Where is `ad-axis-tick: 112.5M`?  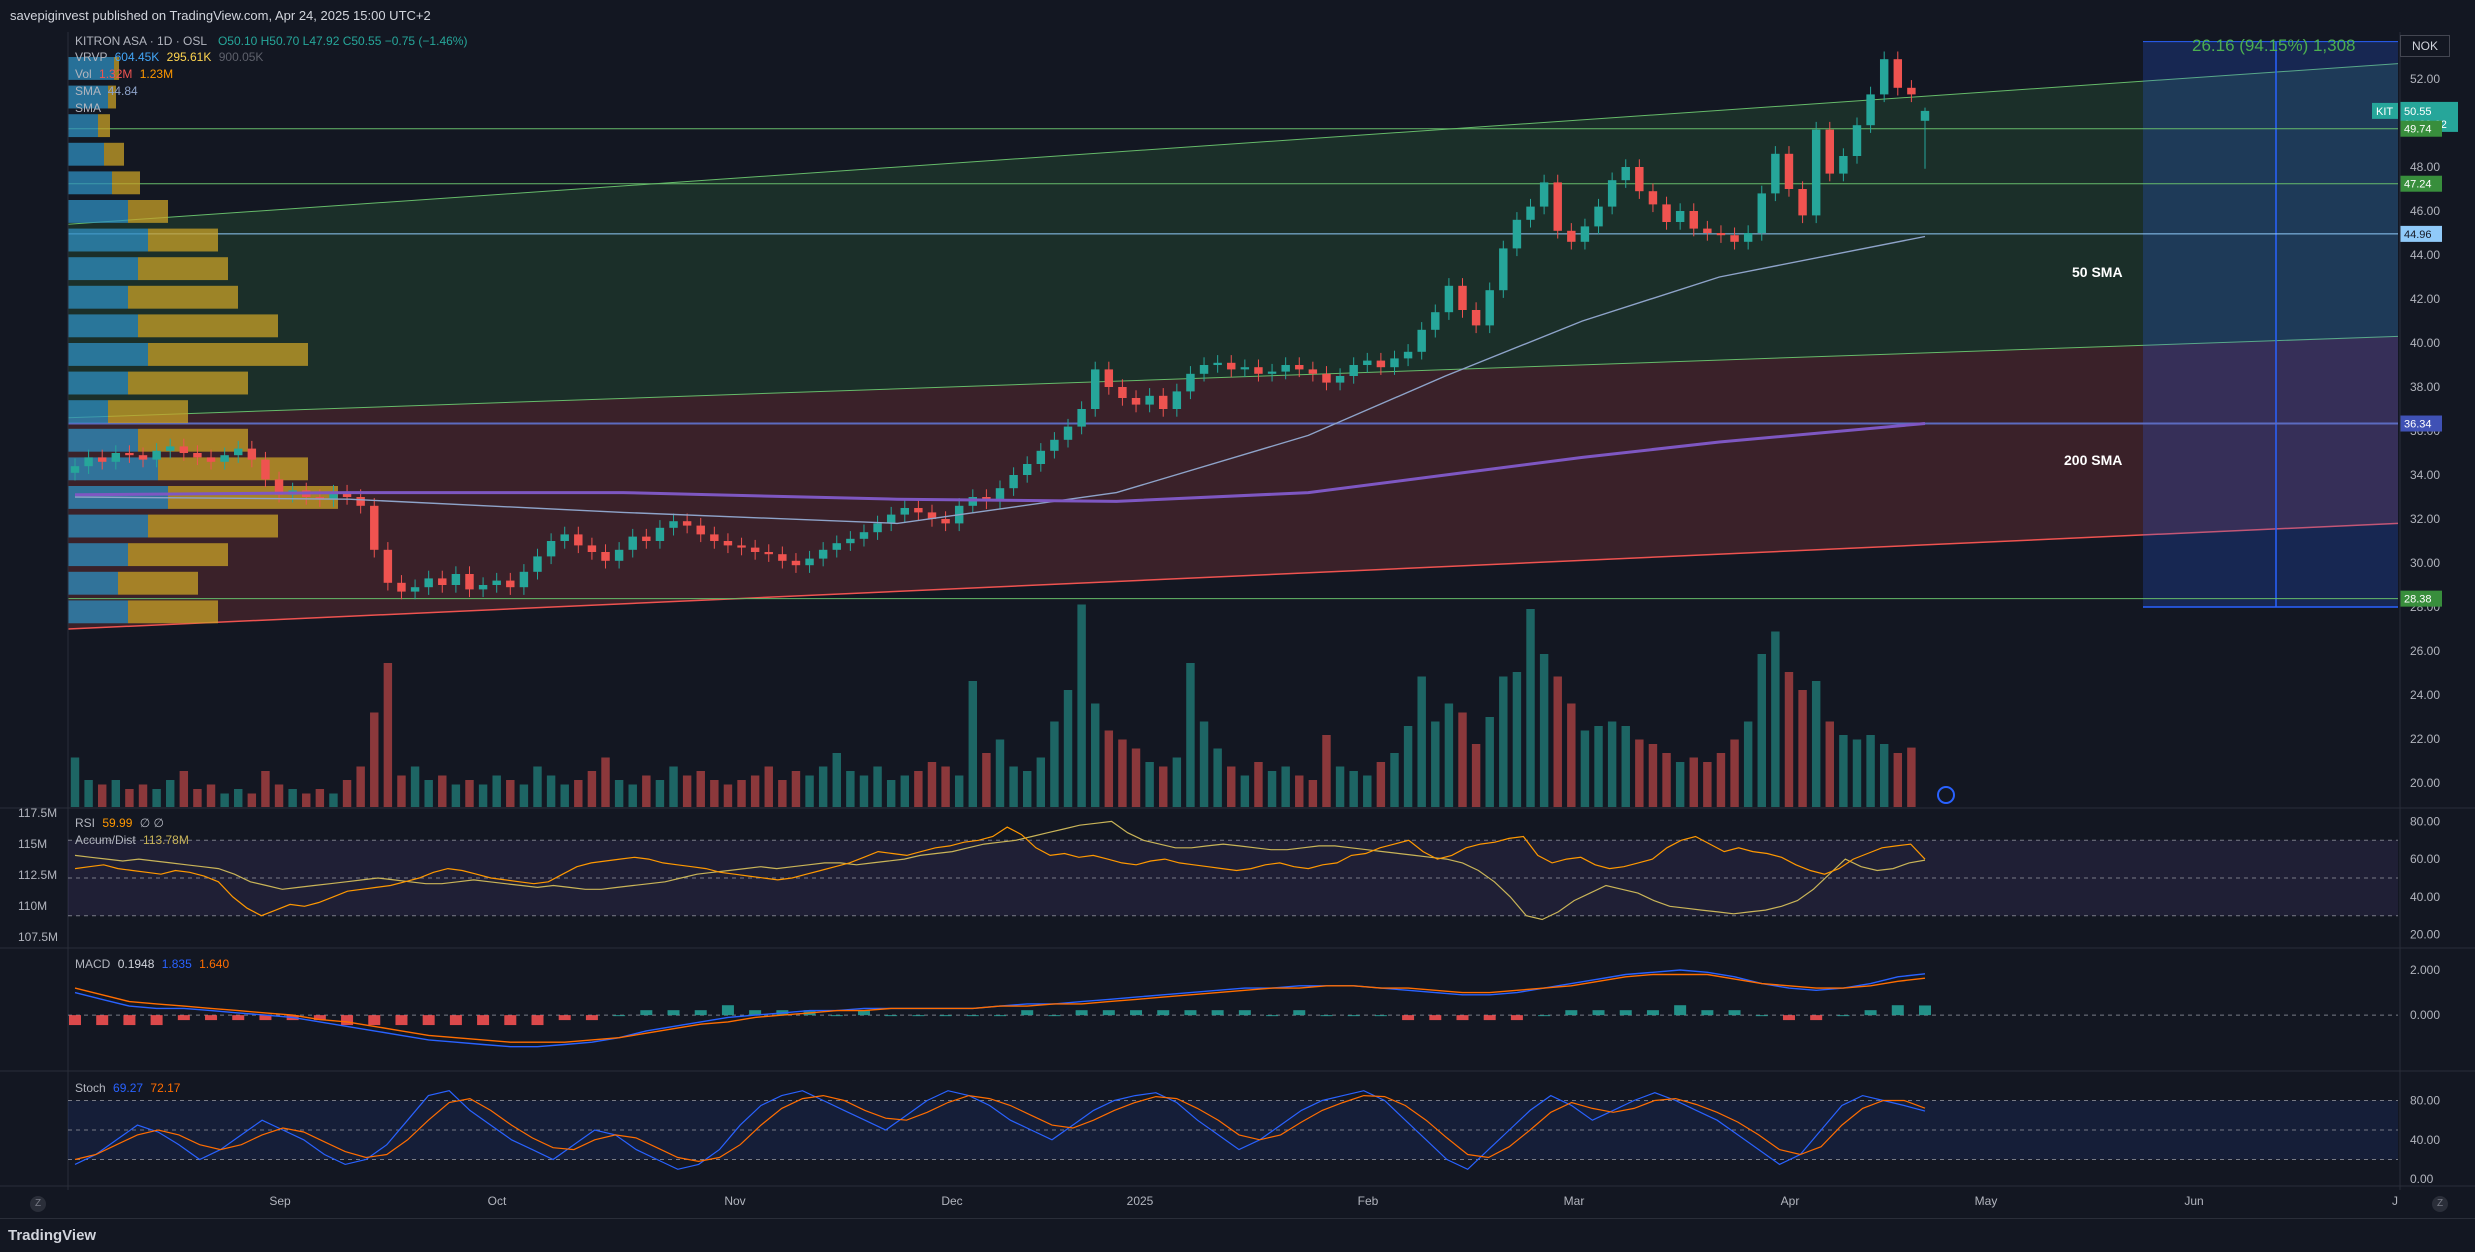
ad-axis-tick: 112.5M is located at coordinates (37, 875).